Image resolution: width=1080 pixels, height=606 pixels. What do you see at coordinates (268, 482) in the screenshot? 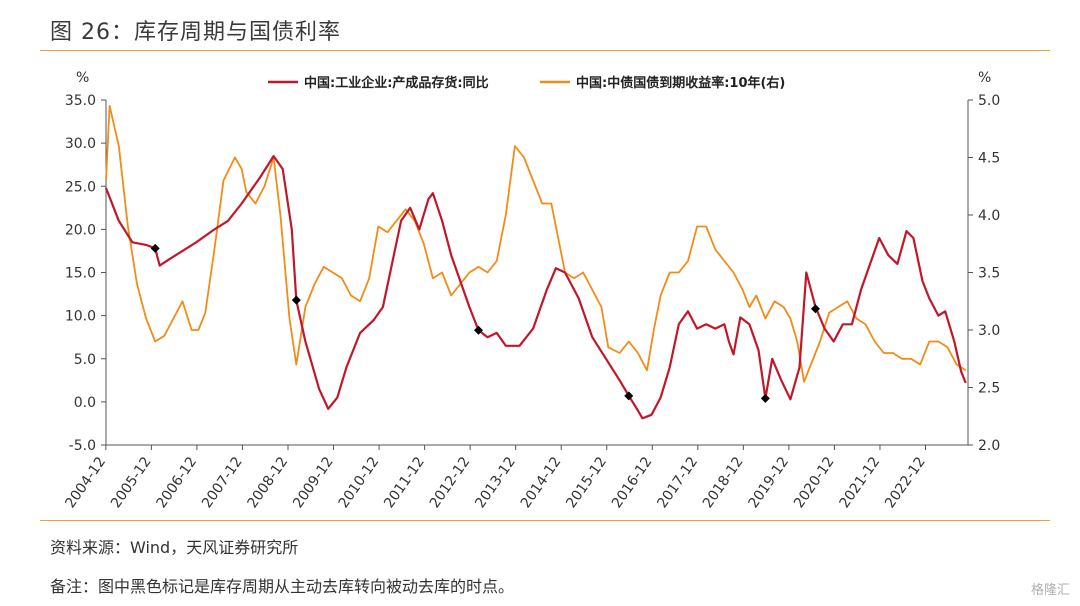
I see `x-tick-label: 2008-12` at bounding box center [268, 482].